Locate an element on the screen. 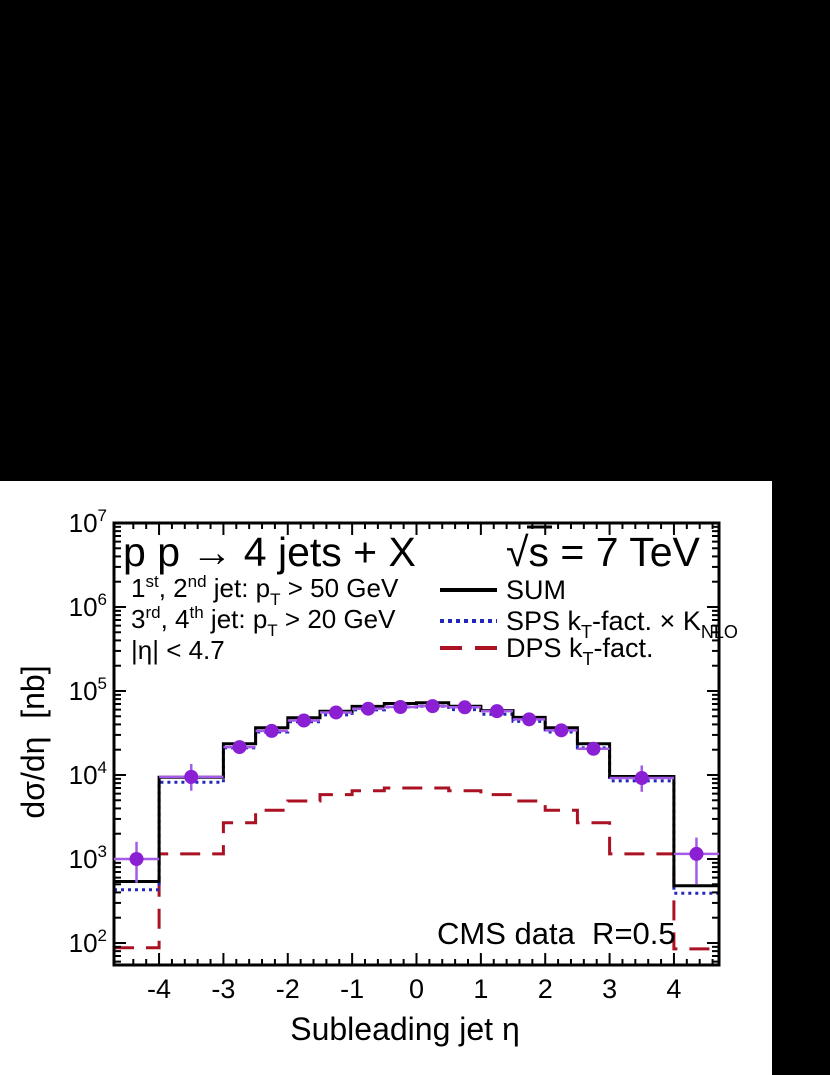 This screenshot has width=830, height=1075. legend-label-sps: SPS kT-fact. × KNLO is located at coordinates (622, 624).